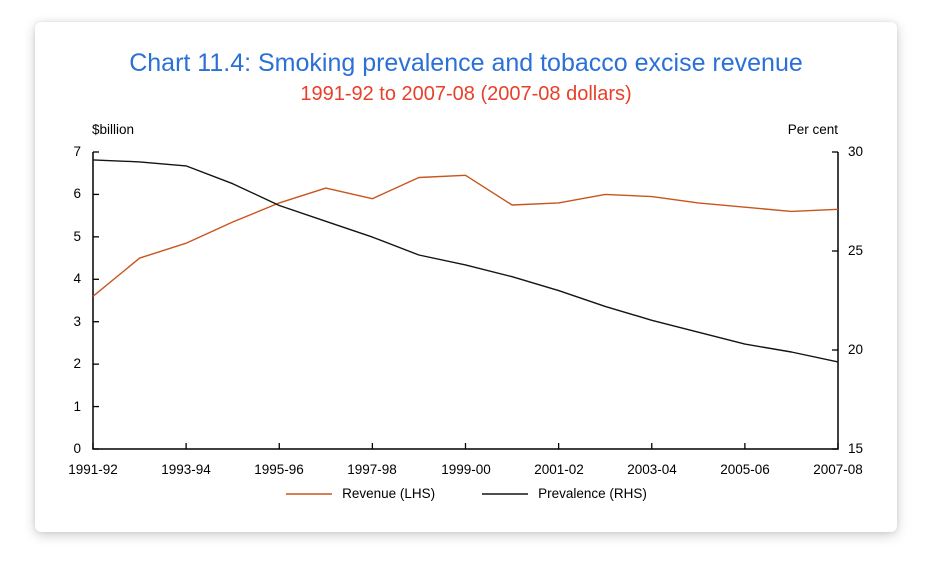  Describe the element at coordinates (652, 469) in the screenshot. I see `x-axis-tick-label: 2003-04` at that location.